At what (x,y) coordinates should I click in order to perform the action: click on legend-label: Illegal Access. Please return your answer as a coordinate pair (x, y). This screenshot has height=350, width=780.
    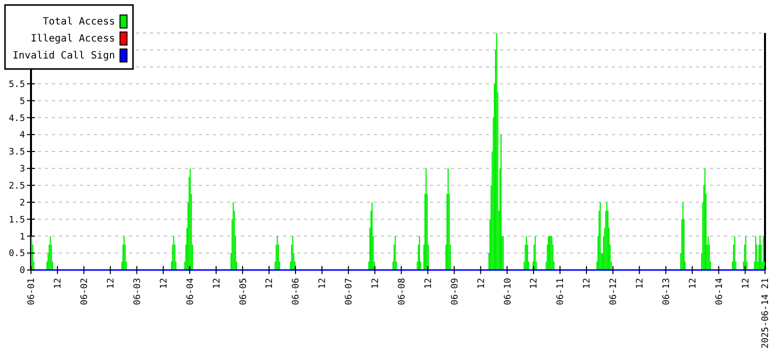
    Looking at the image, I should click on (72, 39).